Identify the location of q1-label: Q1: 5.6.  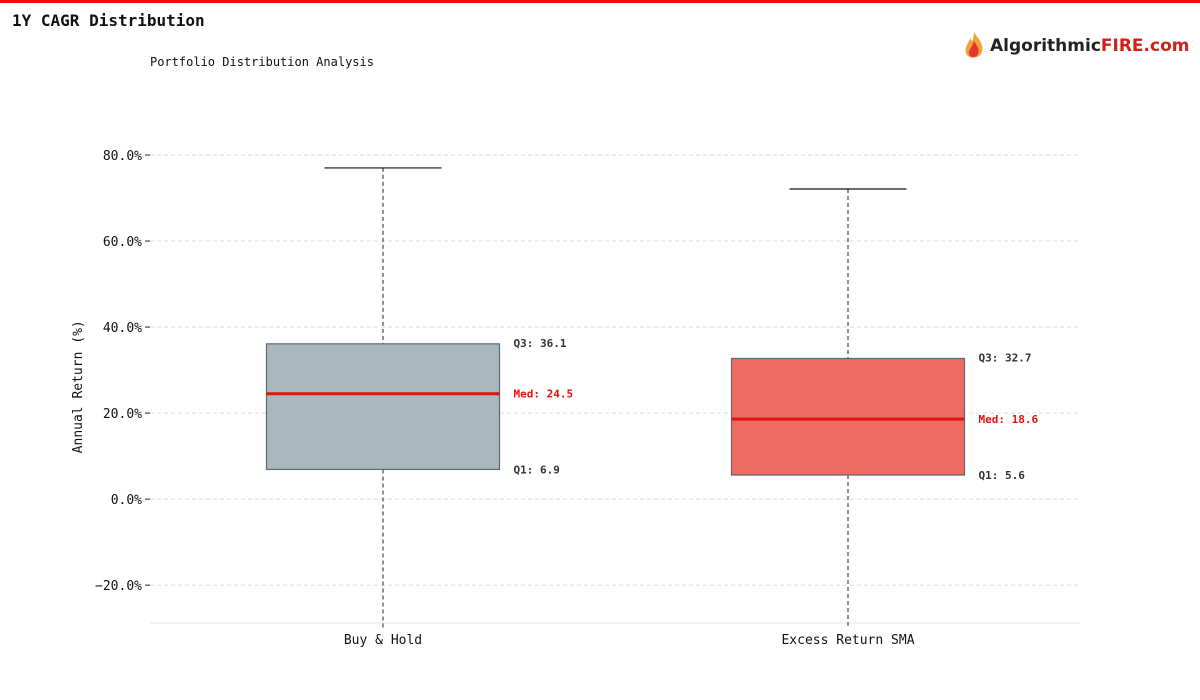
(1002, 475).